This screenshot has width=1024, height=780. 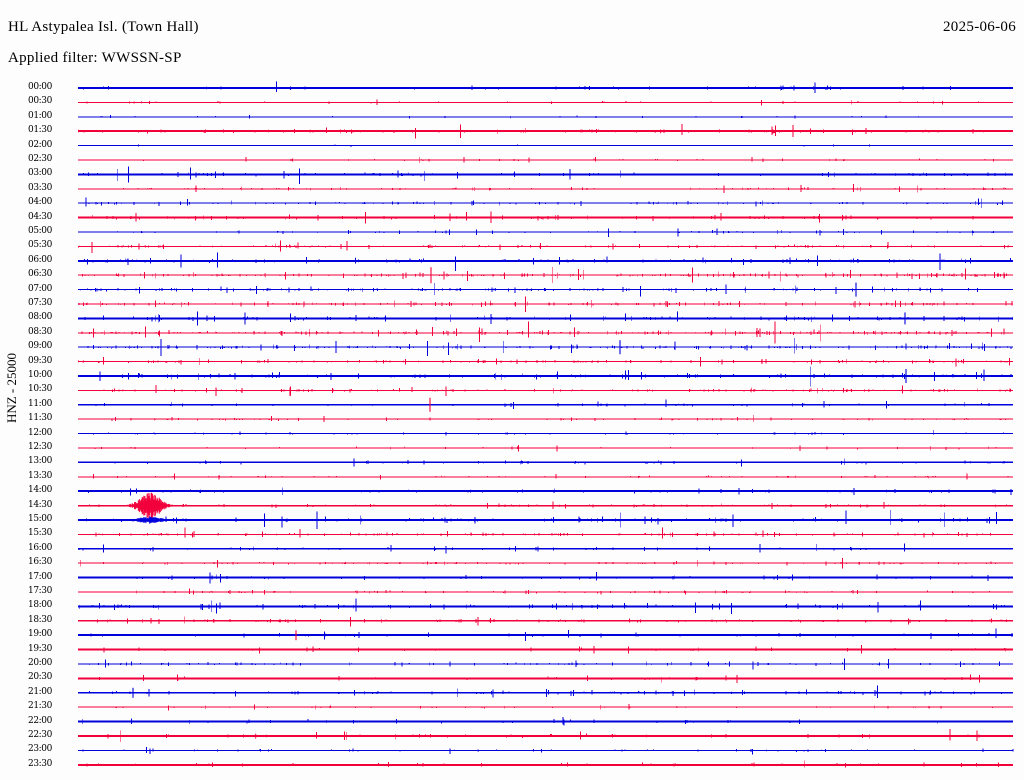 What do you see at coordinates (150, 520) in the screenshot?
I see `earthquake-event` at bounding box center [150, 520].